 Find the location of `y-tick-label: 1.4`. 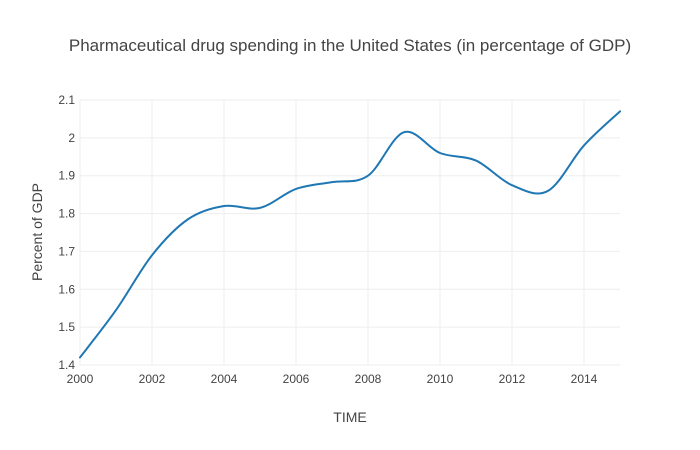

y-tick-label: 1.4 is located at coordinates (66, 365).